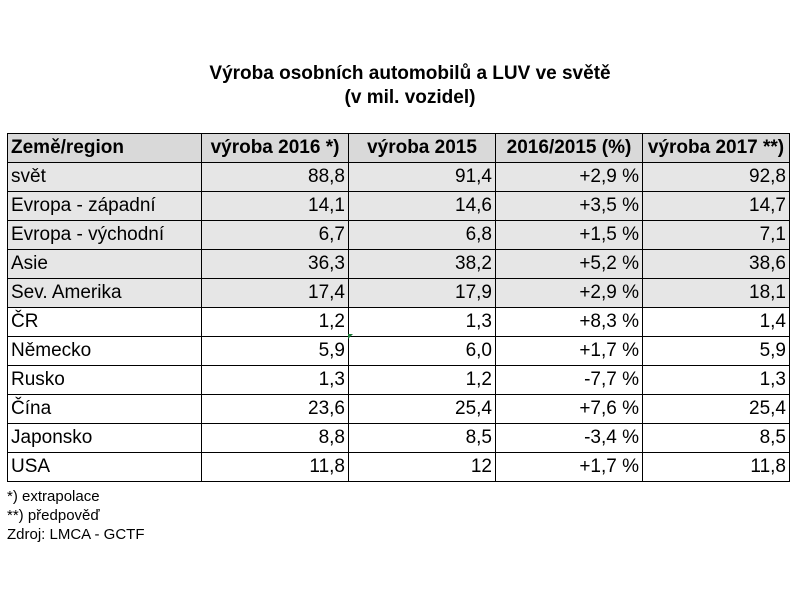  I want to click on table-row: Evropa - západní 14,1 14,6 +3,5 % 14,7, so click(398, 206).